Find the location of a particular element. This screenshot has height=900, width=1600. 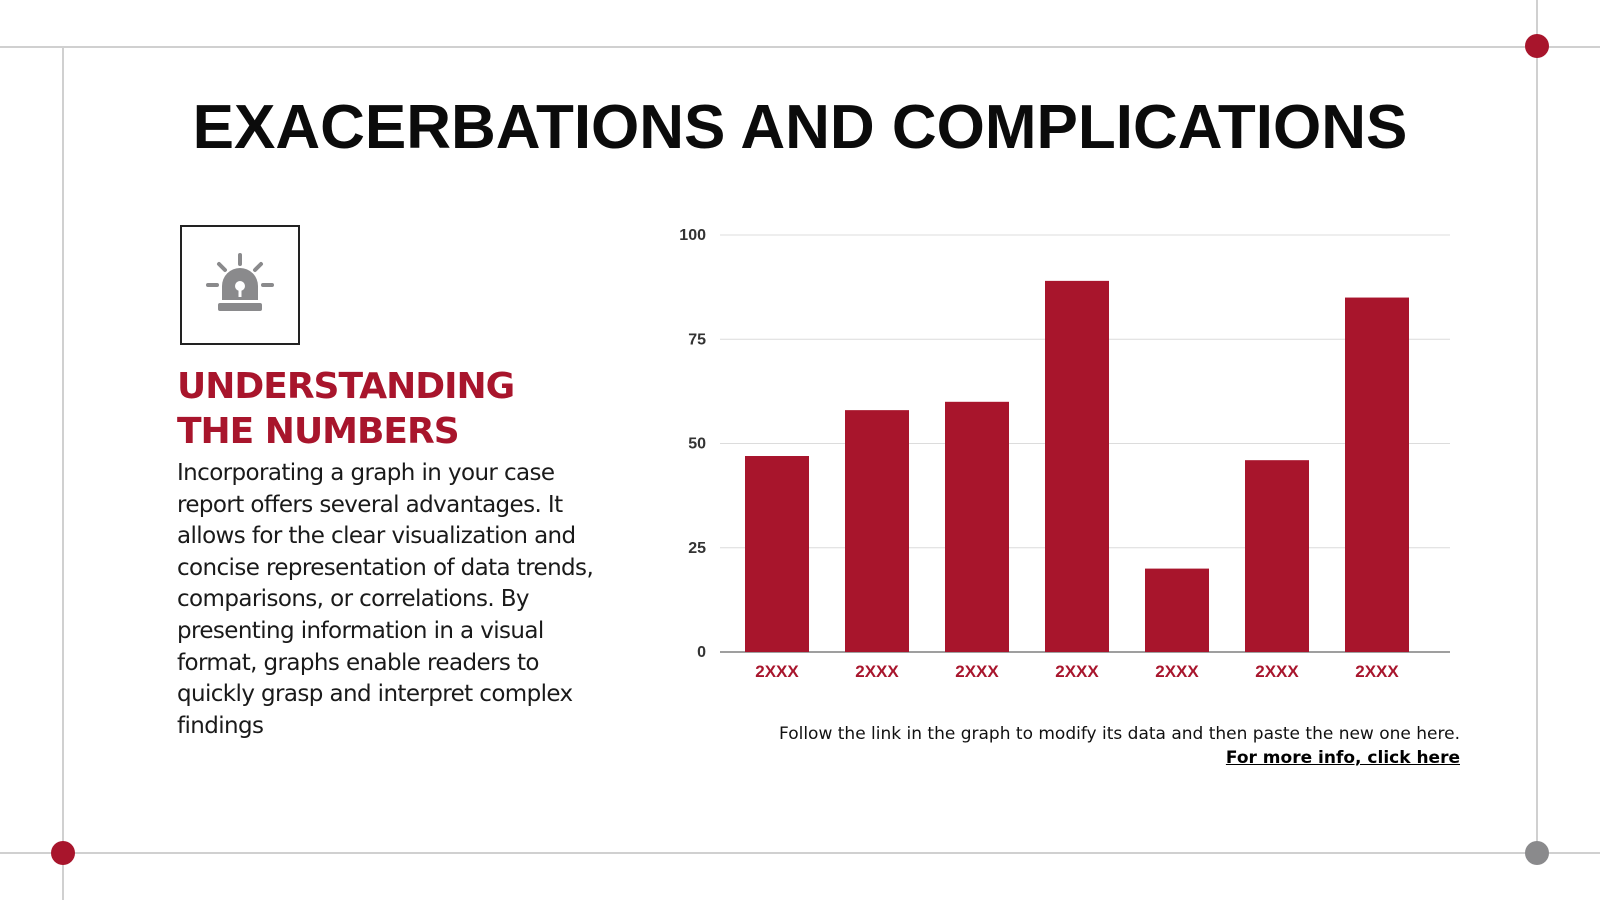

icon-frame is located at coordinates (240, 285).